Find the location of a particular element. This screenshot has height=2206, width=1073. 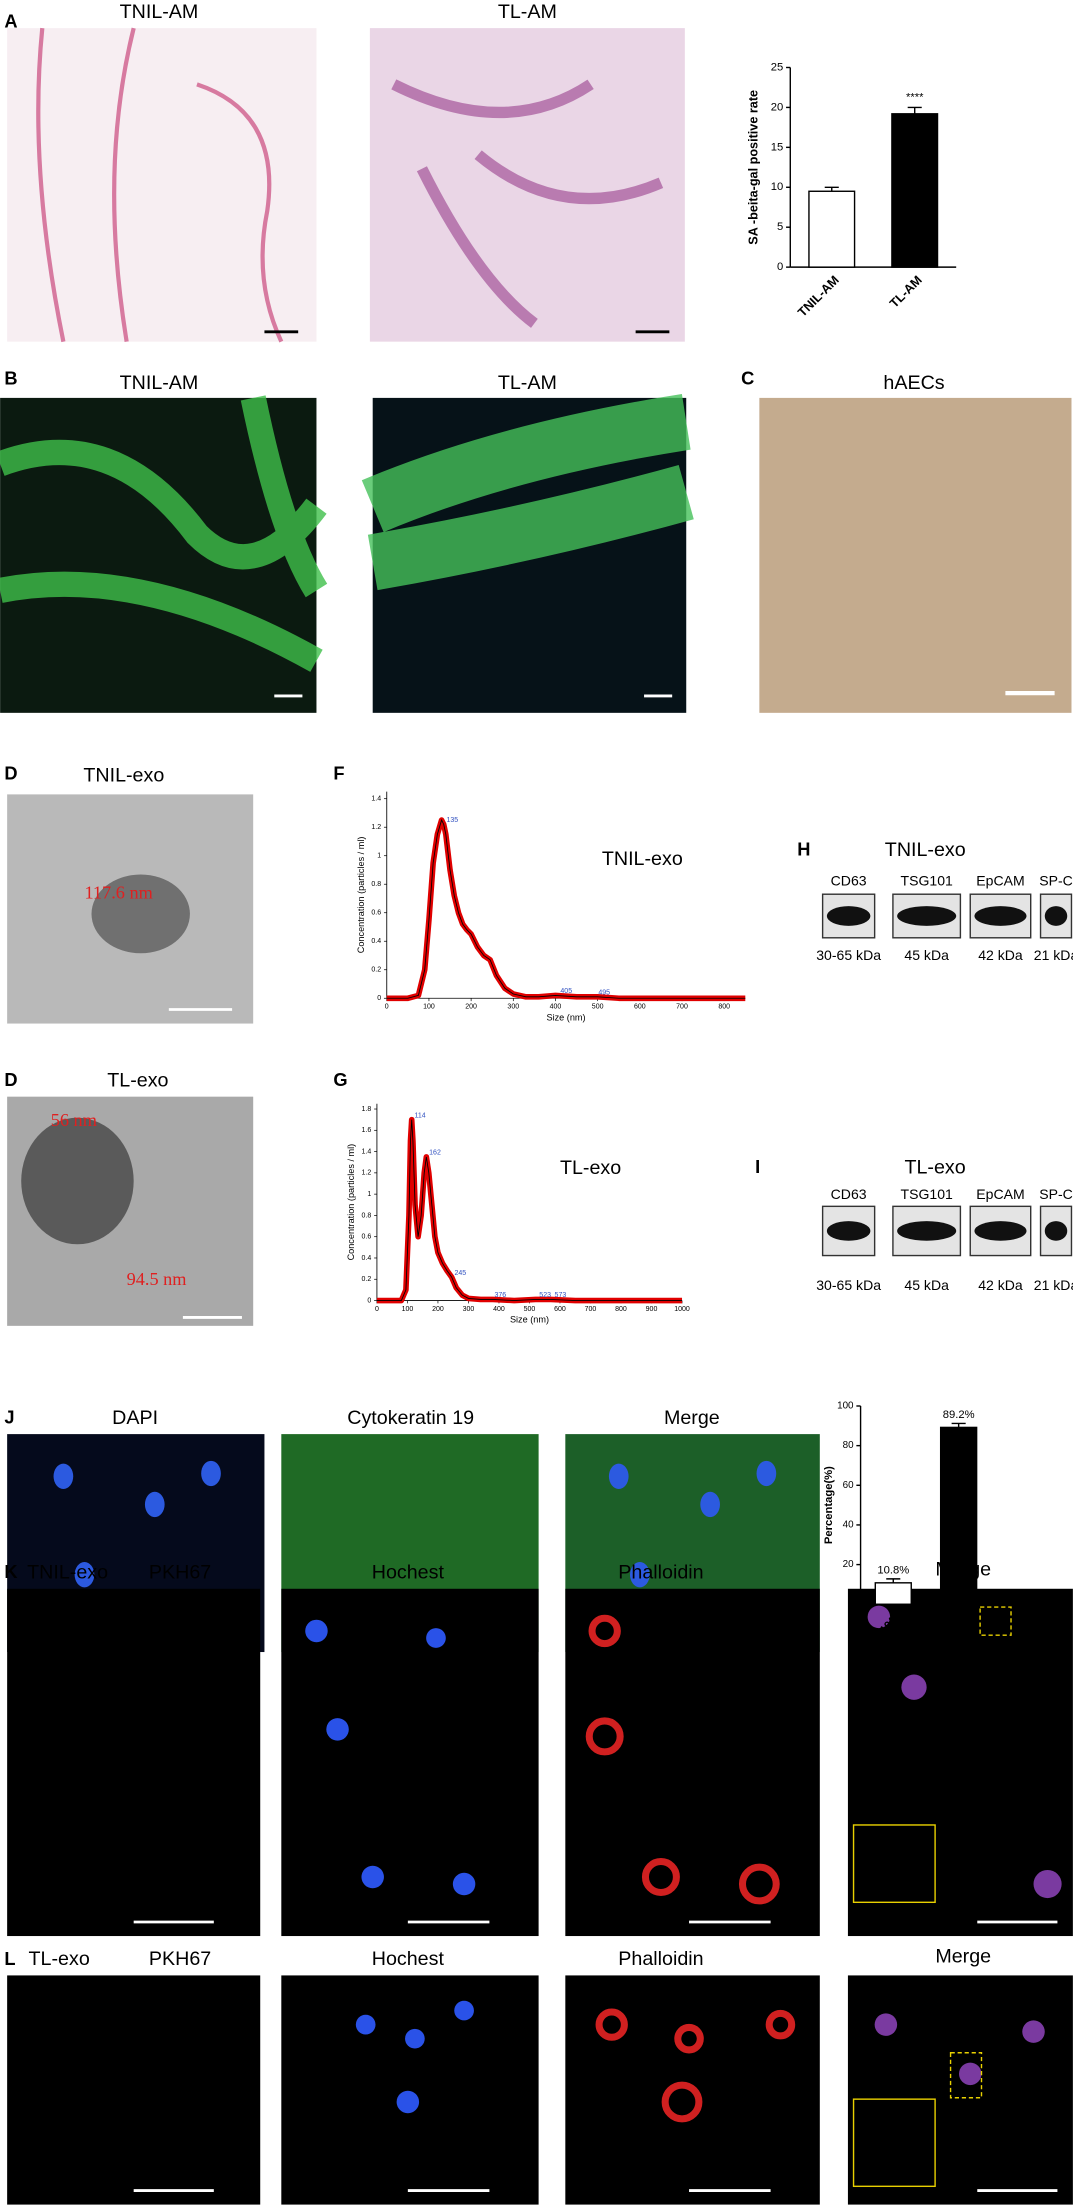

peak-label: 245 is located at coordinates (460, 1273).